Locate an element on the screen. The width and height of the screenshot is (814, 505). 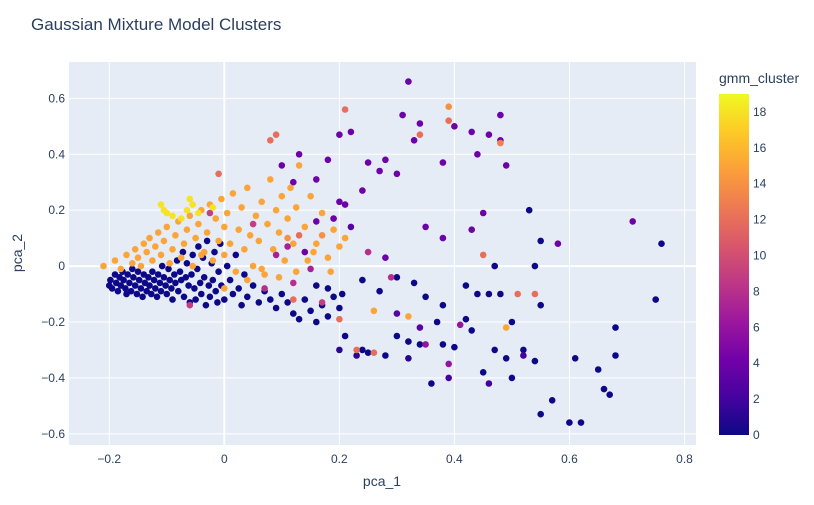
colorbar-tick-label: 14 is located at coordinates (760, 184).